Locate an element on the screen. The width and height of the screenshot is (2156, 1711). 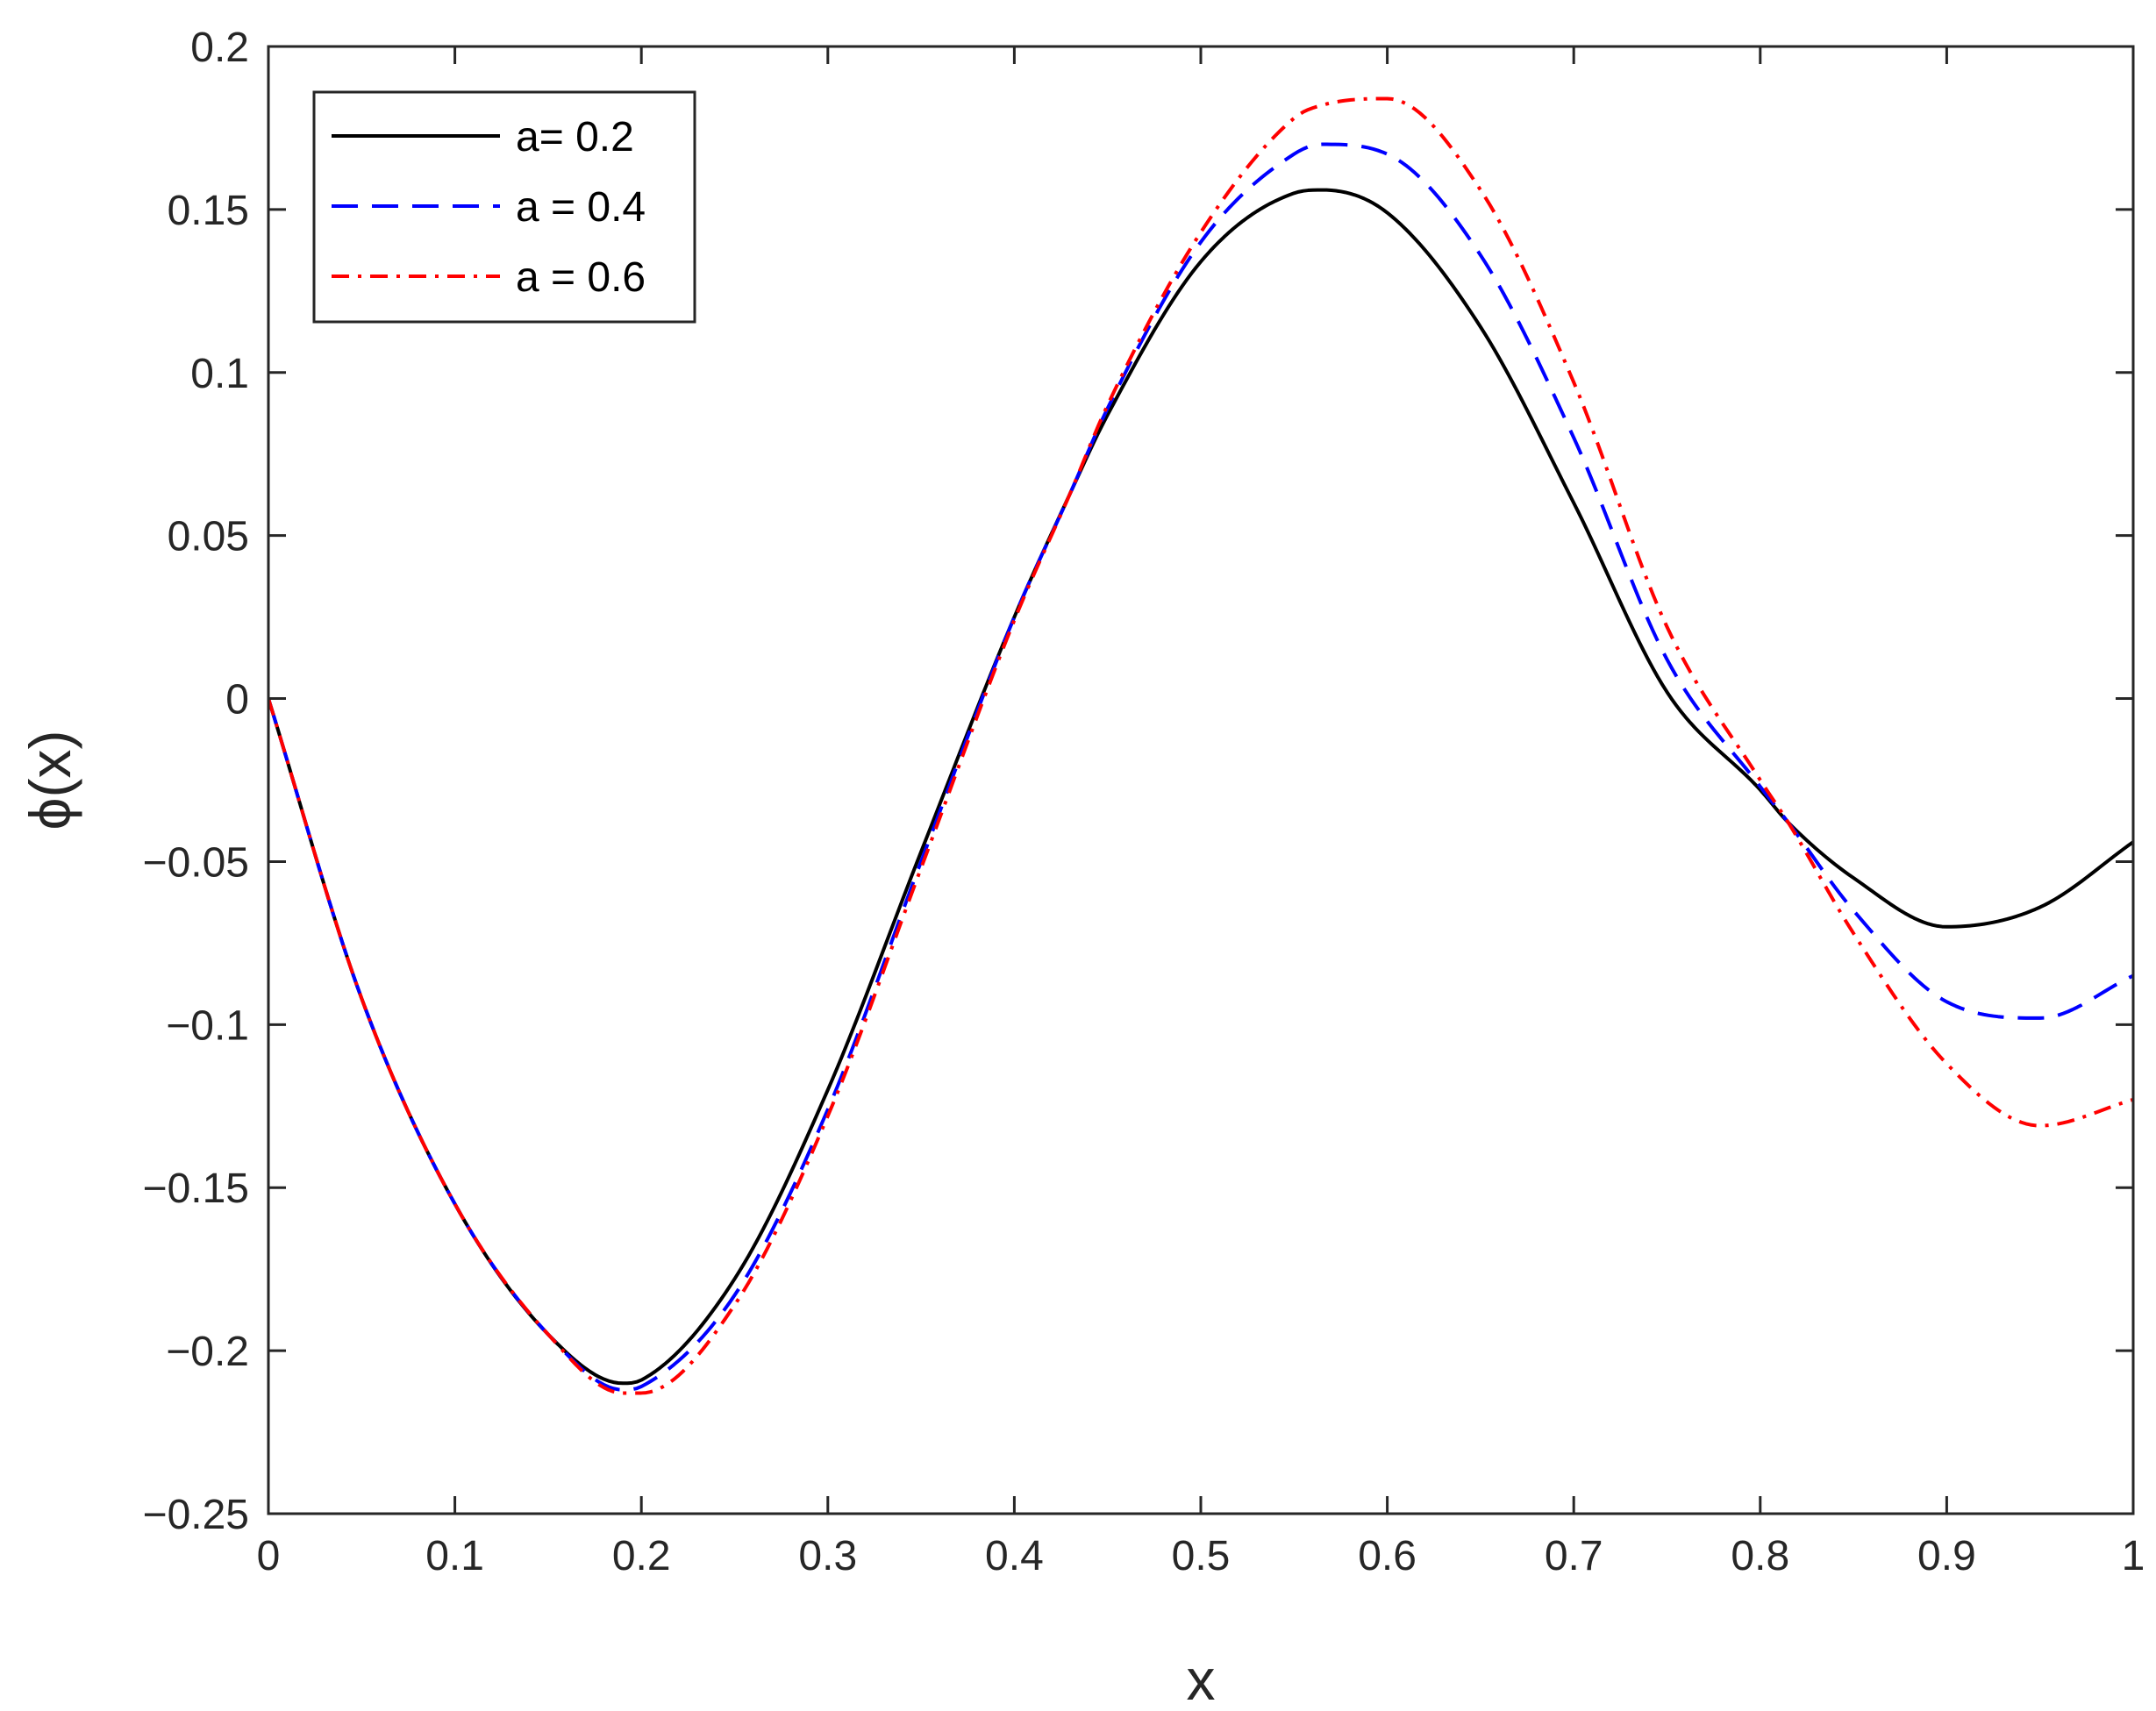
x-tick-label: 0.2 is located at coordinates (641, 1556).